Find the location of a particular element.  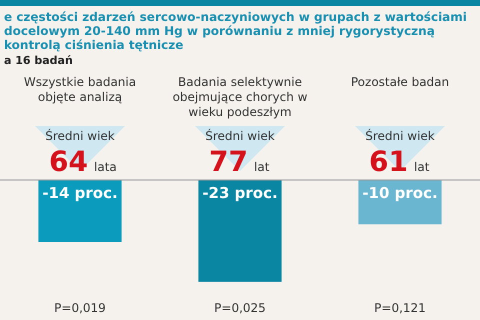

text: 61 is located at coordinates (388, 161).